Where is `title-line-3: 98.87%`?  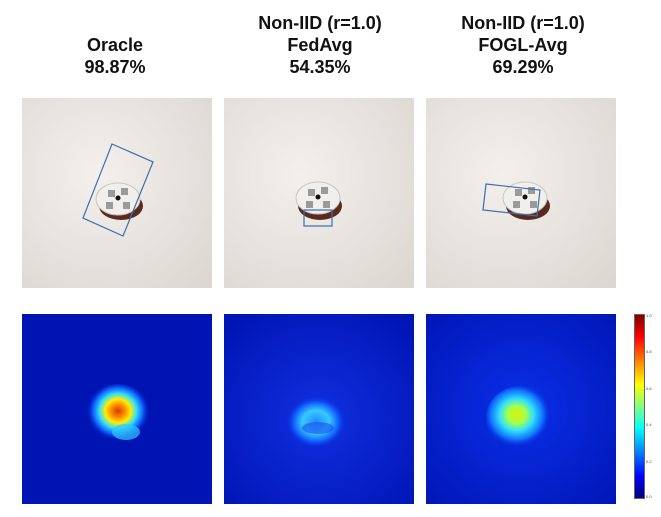
title-line-3: 98.87% is located at coordinates (115, 67).